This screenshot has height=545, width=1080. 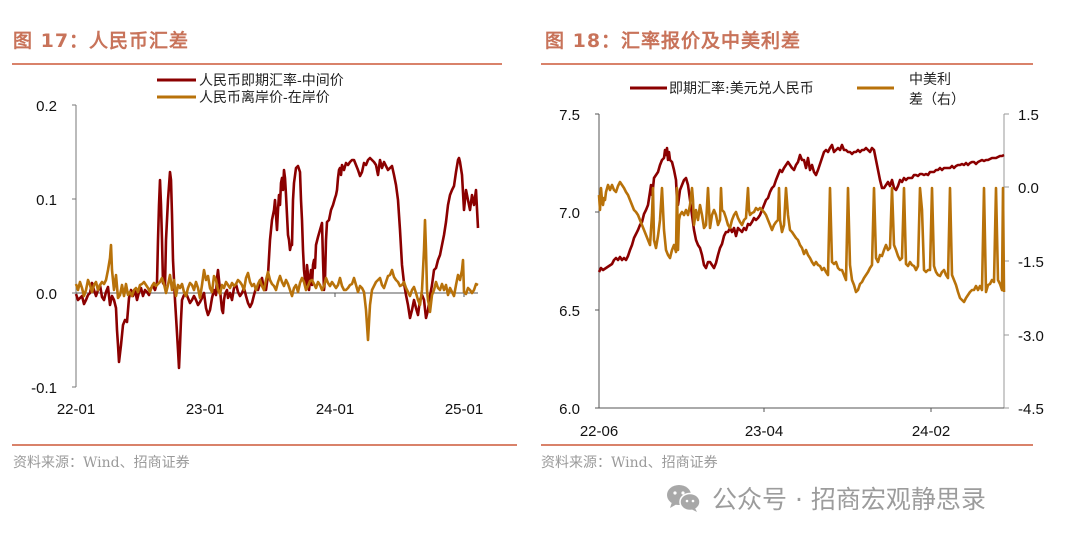 What do you see at coordinates (335, 409) in the screenshot?
I see `x-tick-label: 24-01` at bounding box center [335, 409].